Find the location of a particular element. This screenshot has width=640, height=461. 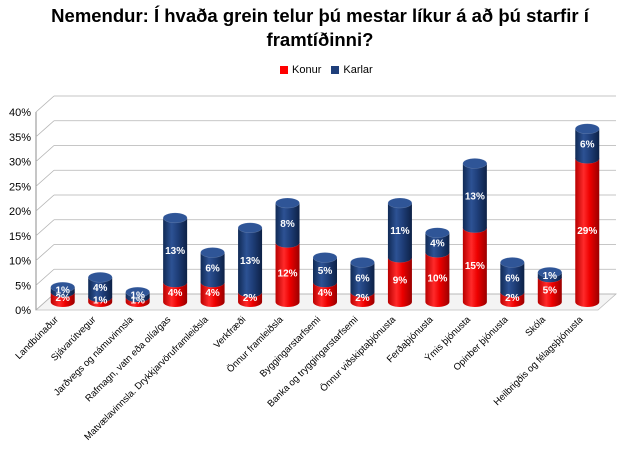

chart-title-line-2: framtíðinni? is located at coordinates (320, 39).